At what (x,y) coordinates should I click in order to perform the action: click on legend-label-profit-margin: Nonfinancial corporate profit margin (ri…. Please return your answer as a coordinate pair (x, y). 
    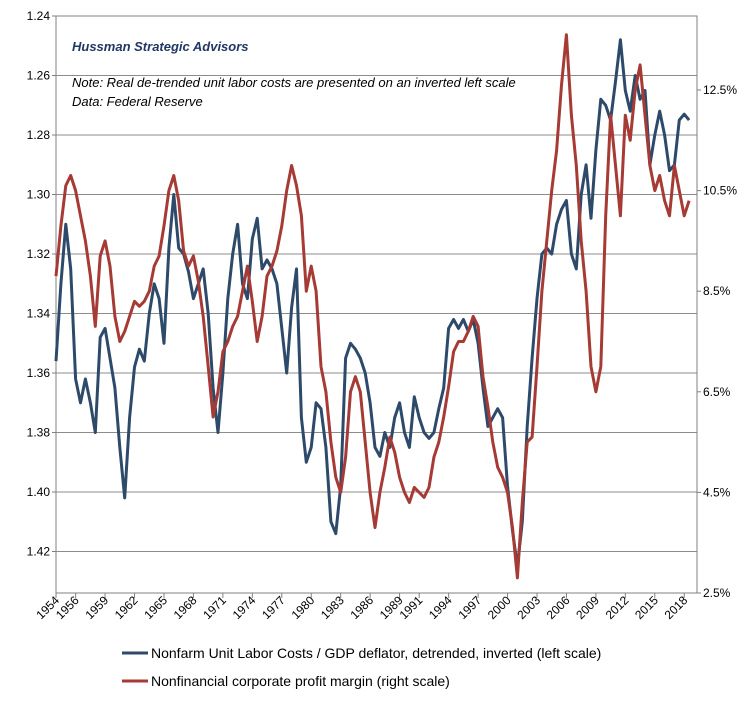
    Looking at the image, I should click on (300, 681).